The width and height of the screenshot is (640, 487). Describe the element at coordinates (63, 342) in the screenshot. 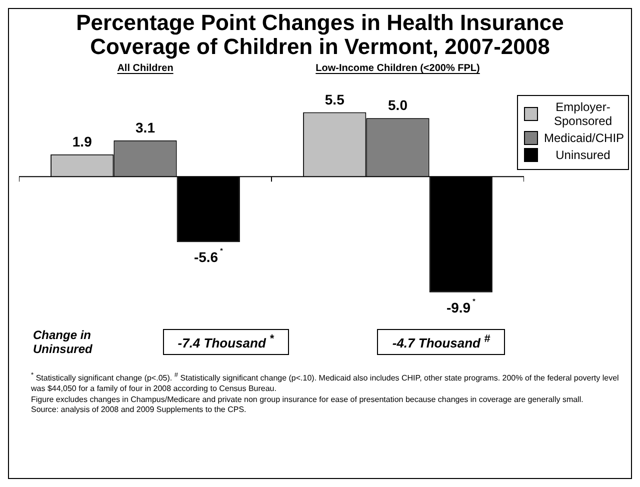

I see `text: Change in Uninsured` at that location.